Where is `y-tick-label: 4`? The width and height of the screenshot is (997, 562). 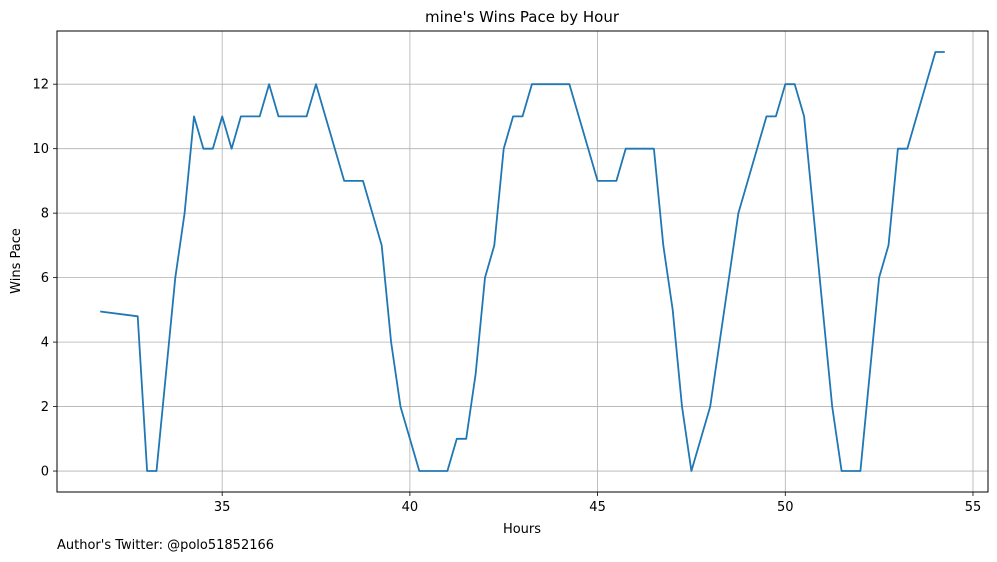
y-tick-label: 4 is located at coordinates (45, 343).